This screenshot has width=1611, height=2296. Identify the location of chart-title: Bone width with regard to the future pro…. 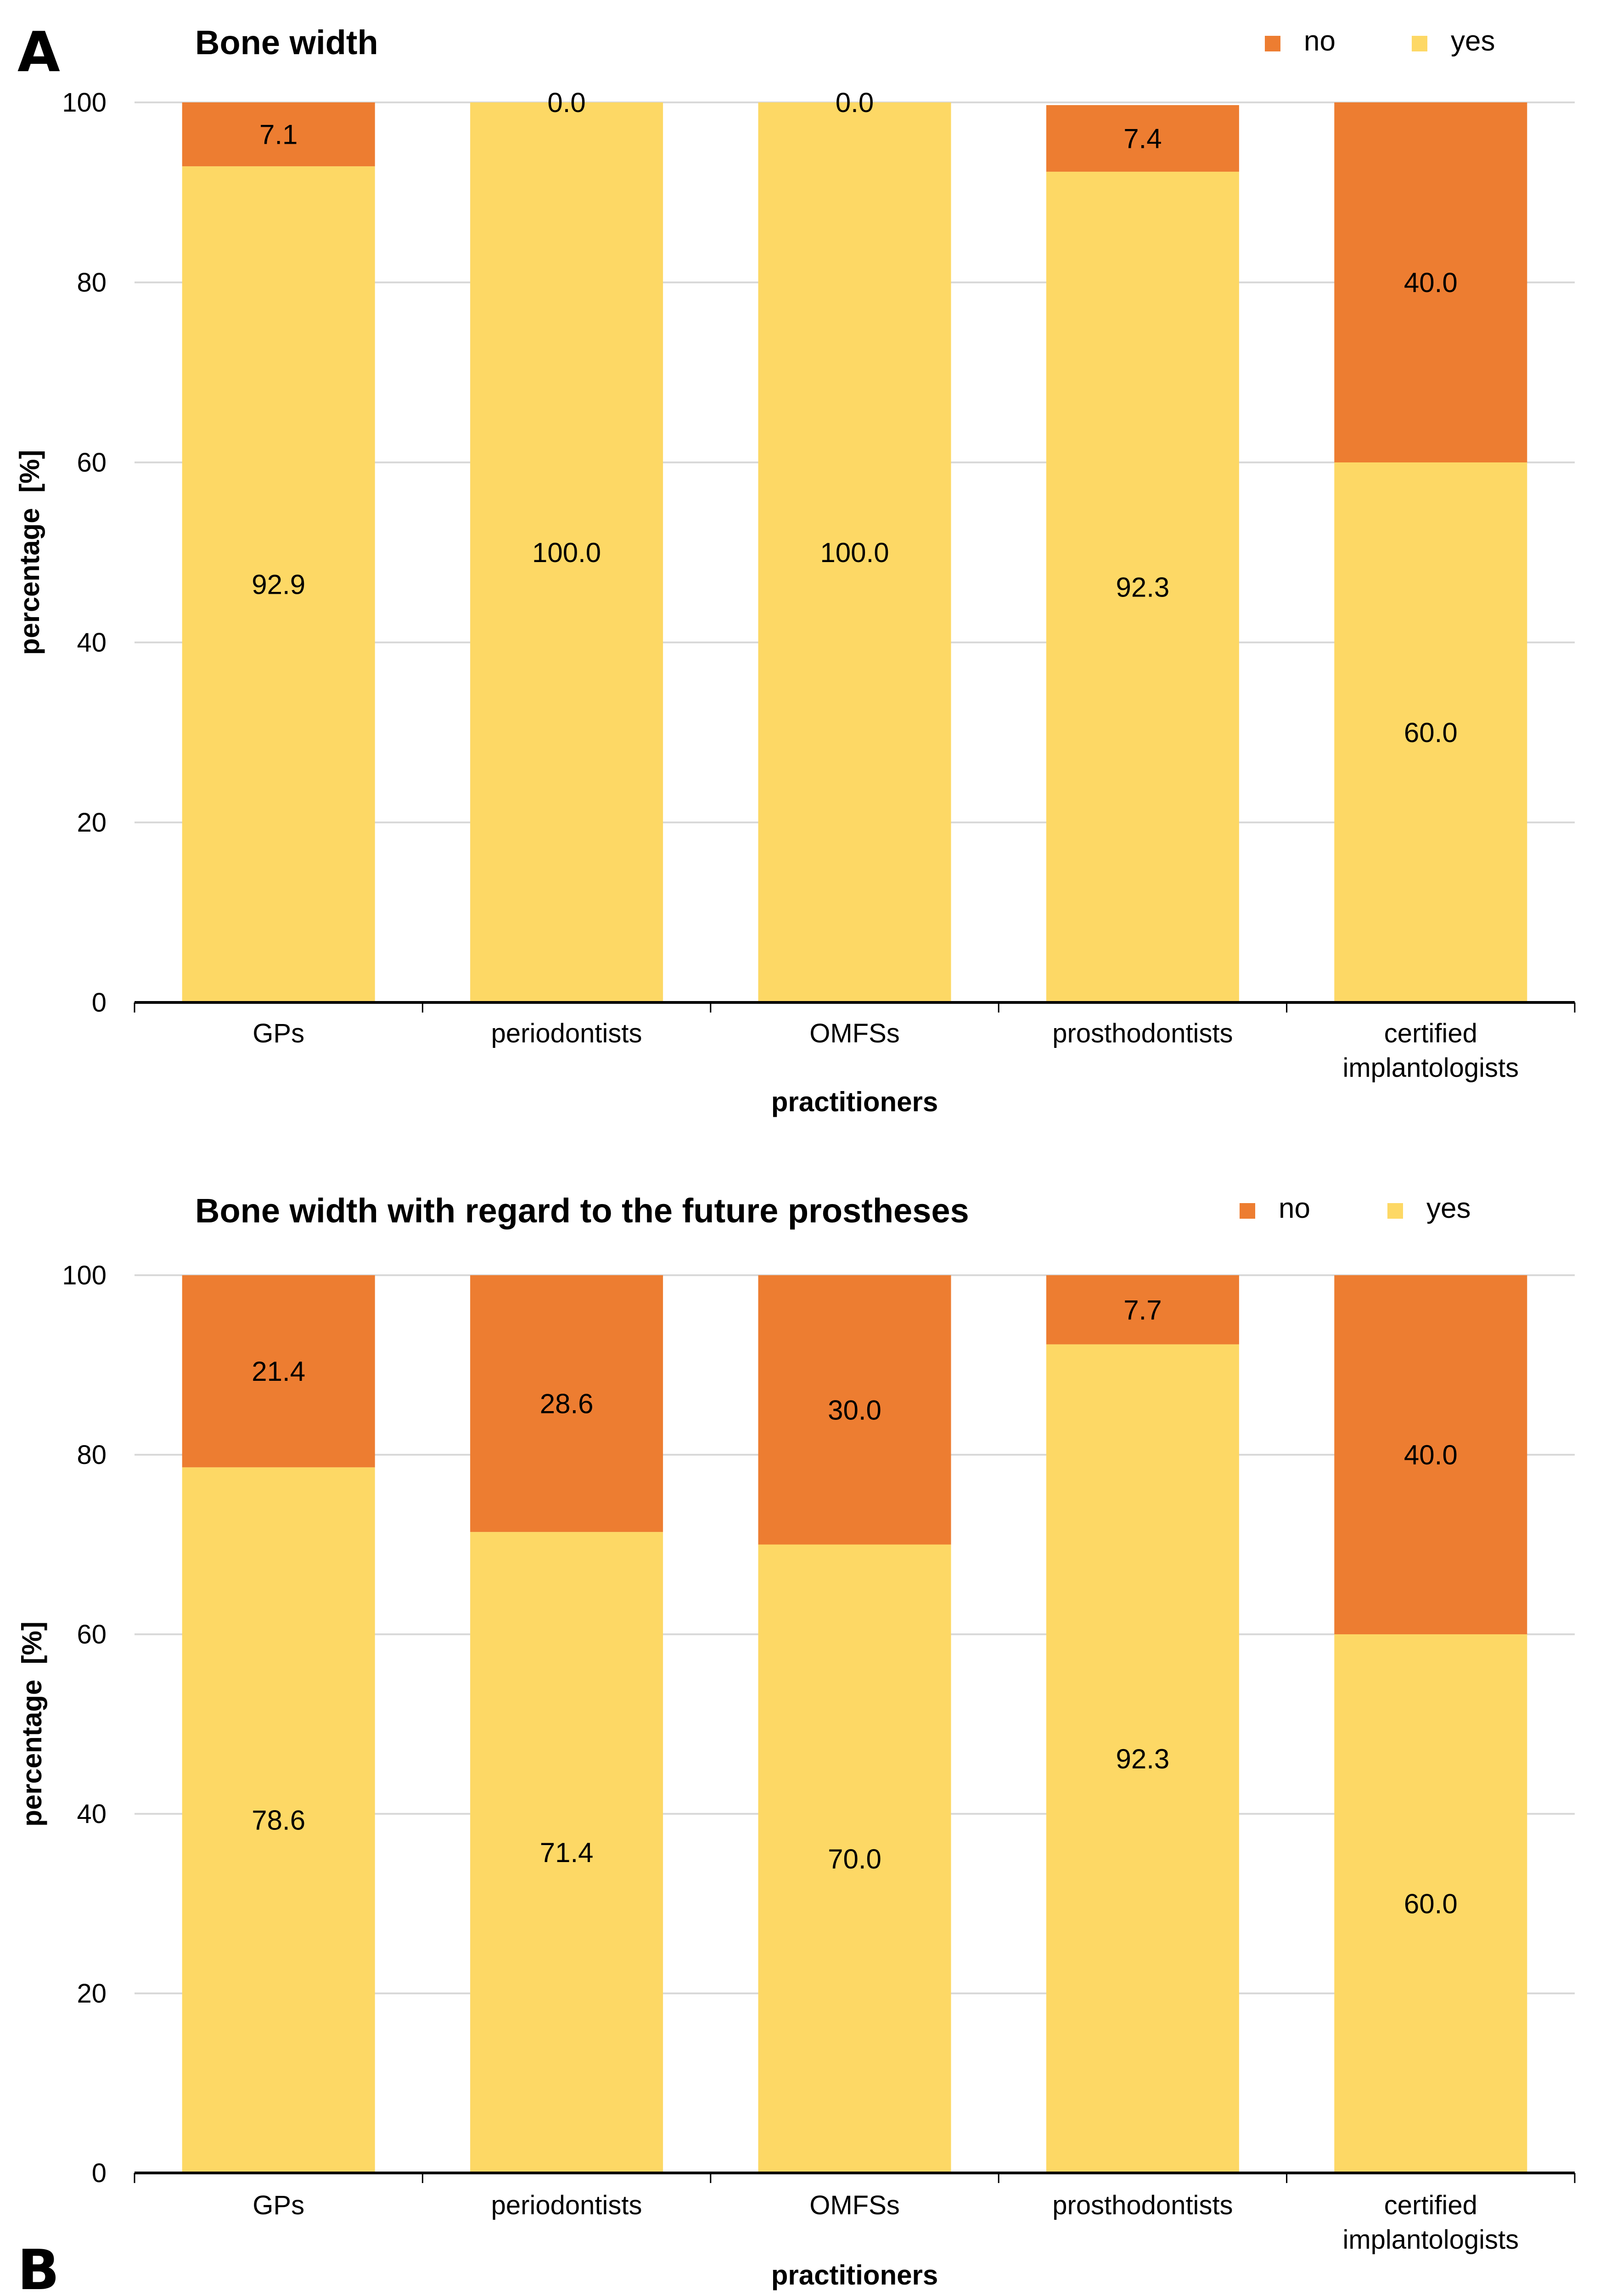
(582, 1211).